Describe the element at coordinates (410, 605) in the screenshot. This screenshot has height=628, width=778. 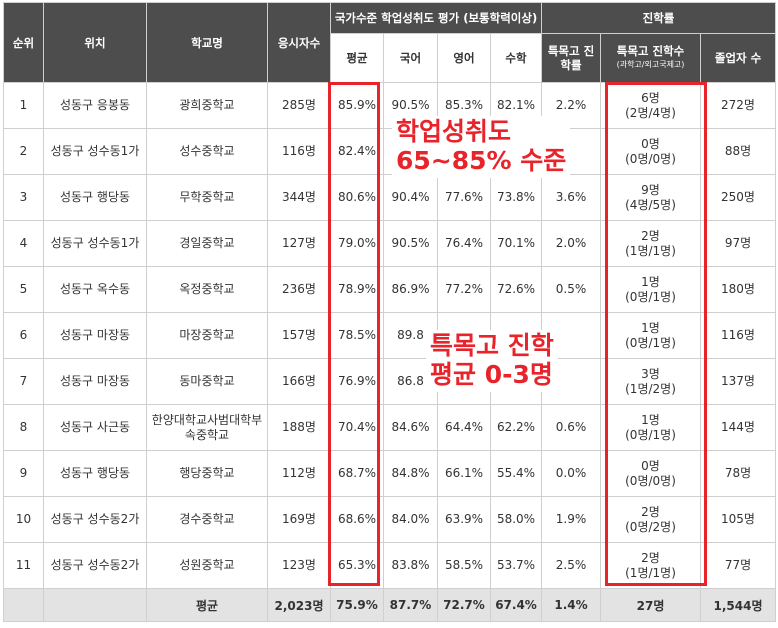
I see `avg-korean: 87.7%` at that location.